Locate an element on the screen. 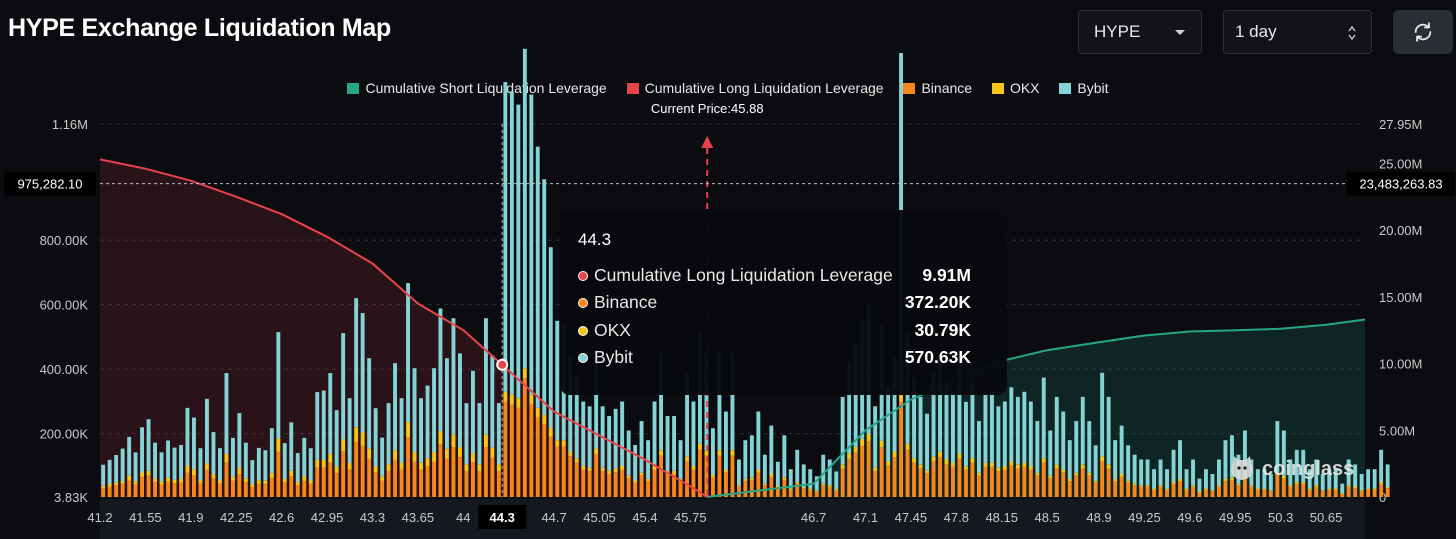 Image resolution: width=1456 pixels, height=539 pixels. right-tick-label: 20.00M is located at coordinates (1400, 230).